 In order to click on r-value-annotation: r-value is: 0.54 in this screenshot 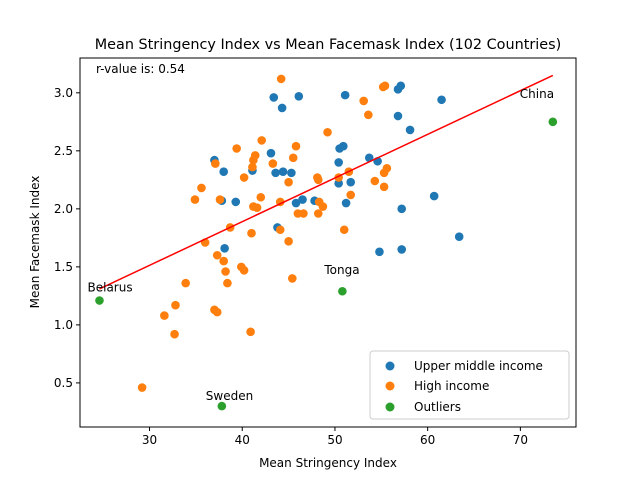, I will do `click(140, 69)`.